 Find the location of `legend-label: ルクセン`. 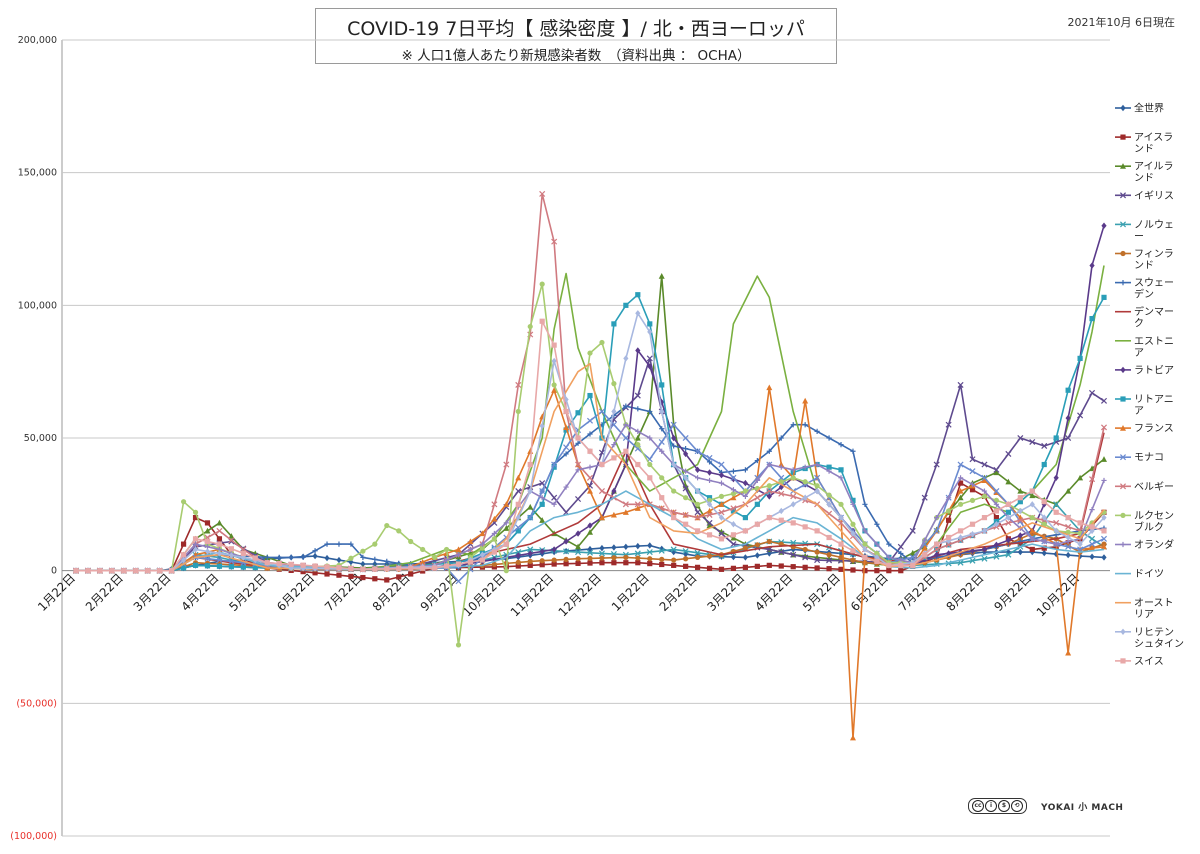

legend-label: ルクセン is located at coordinates (1154, 516).